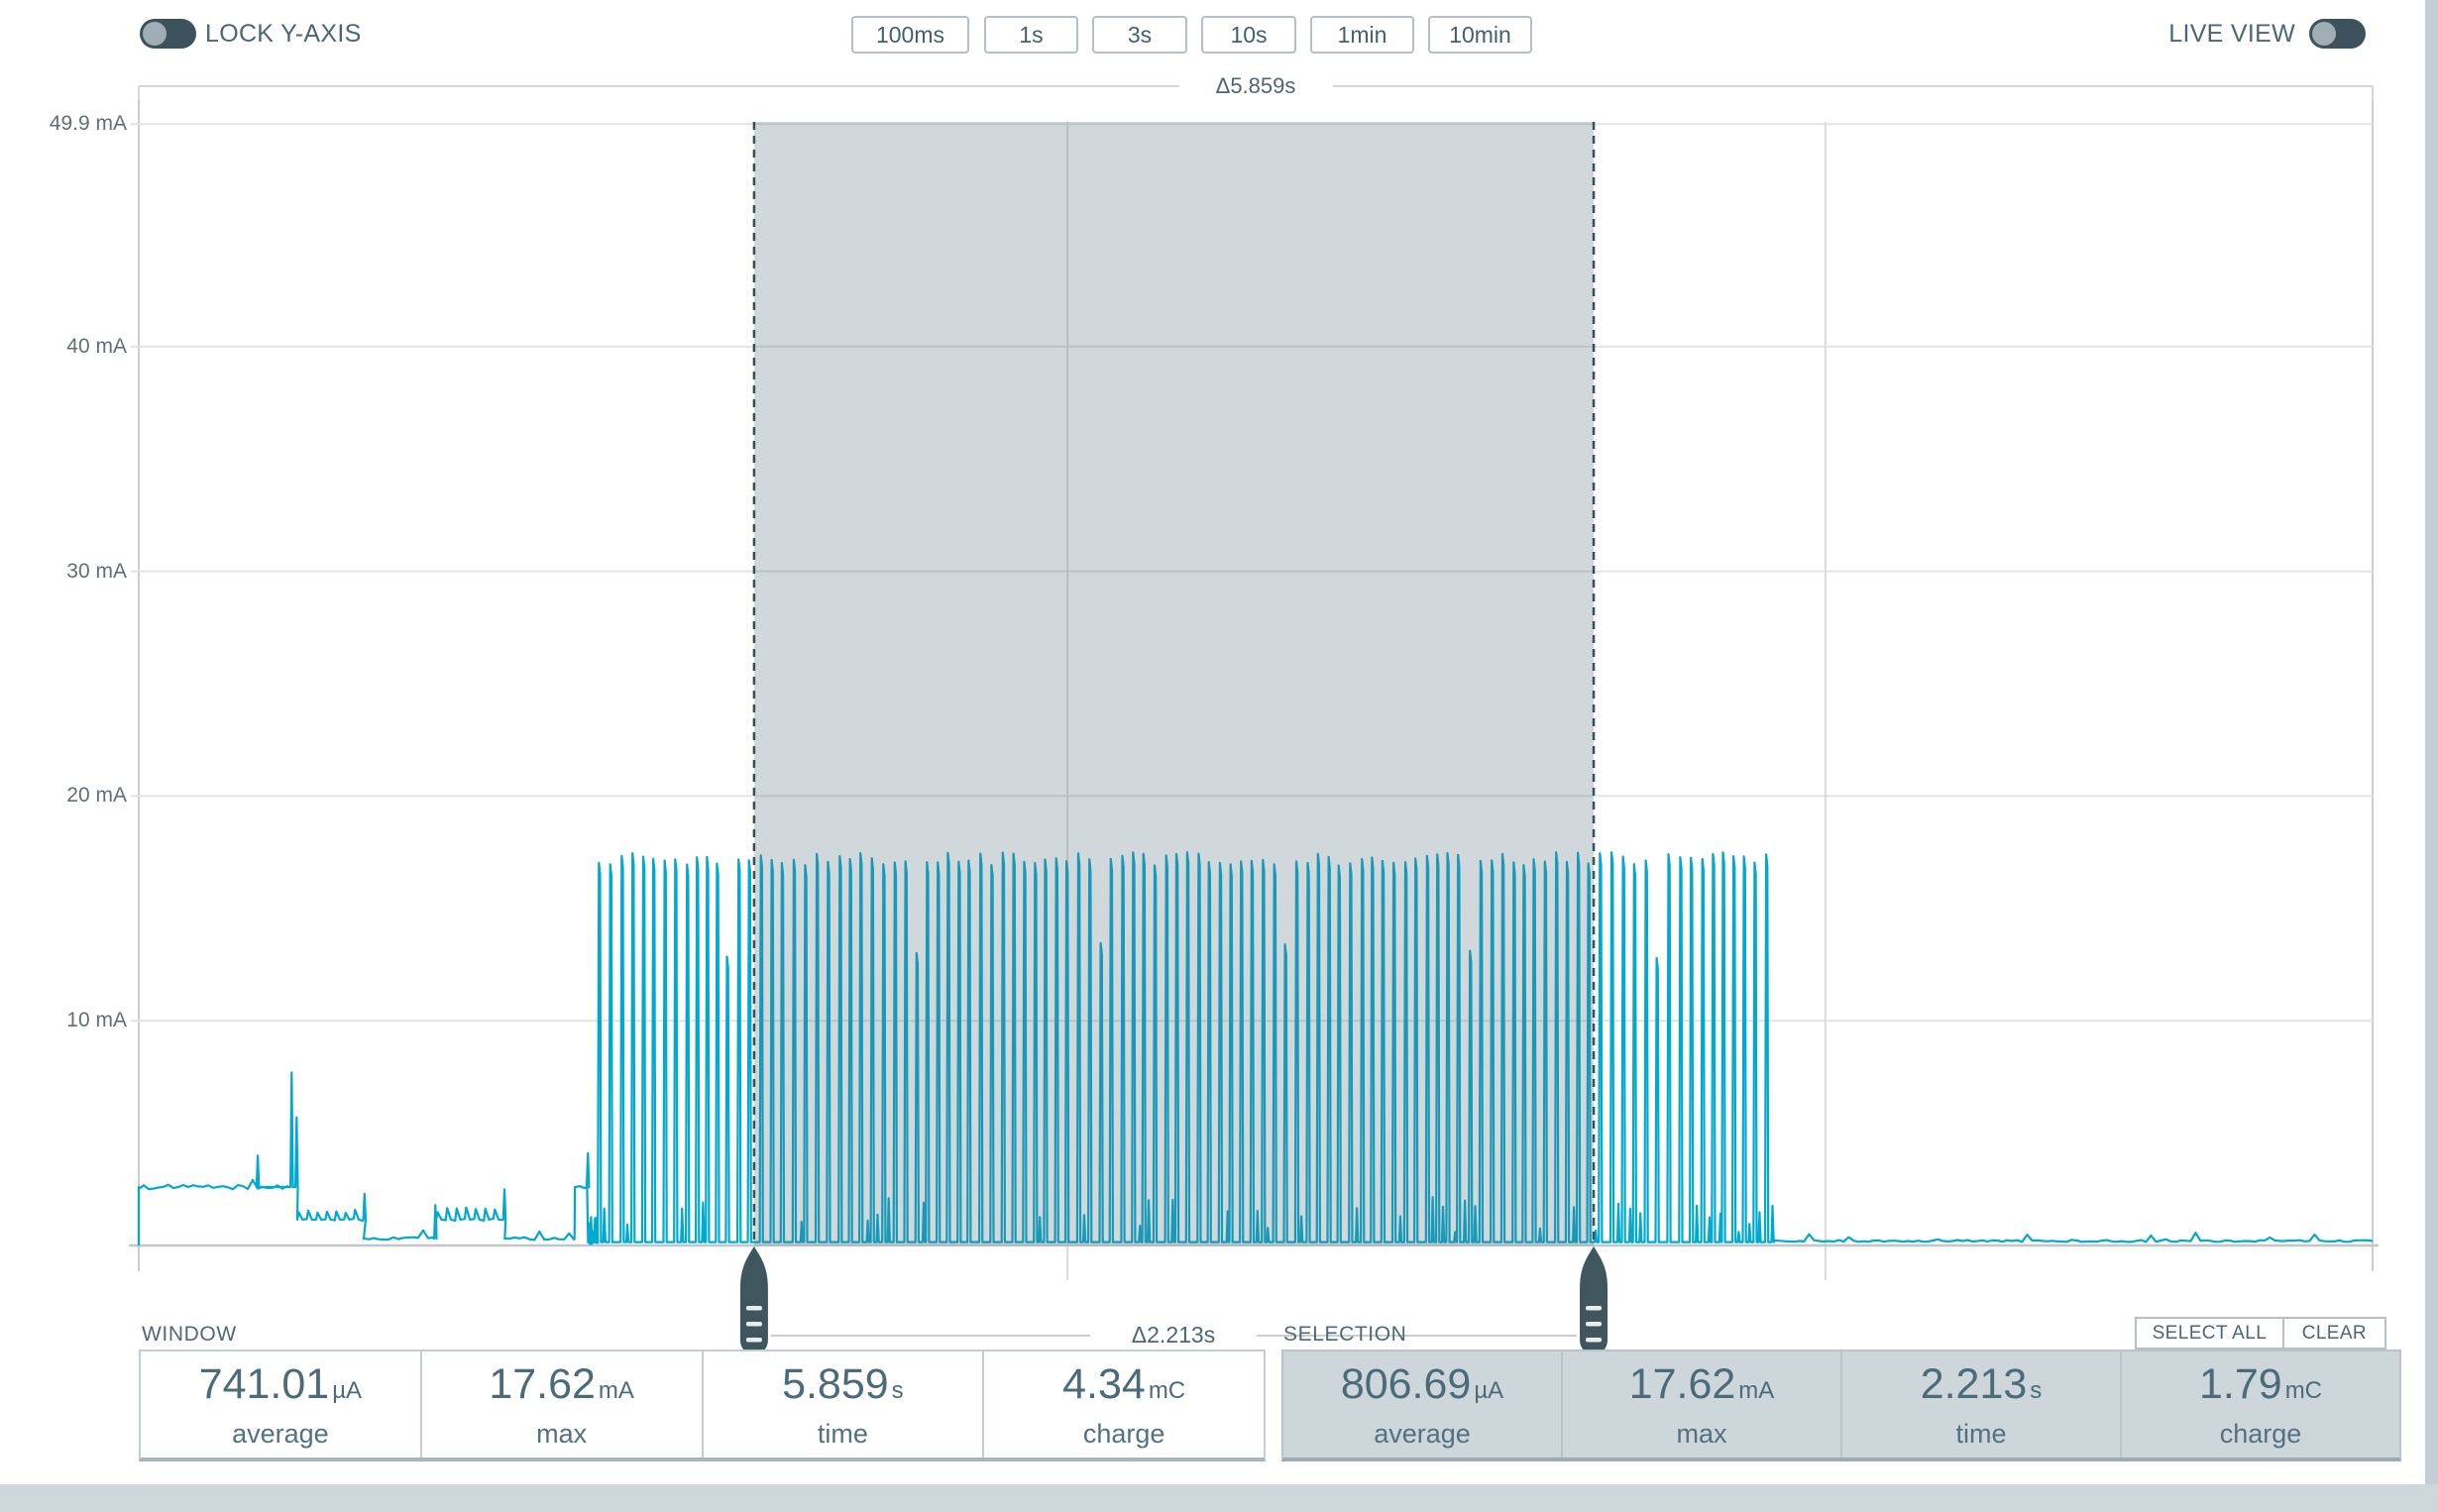 This screenshot has height=1512, width=2438. I want to click on selection-average-unit: µA, so click(1489, 1390).